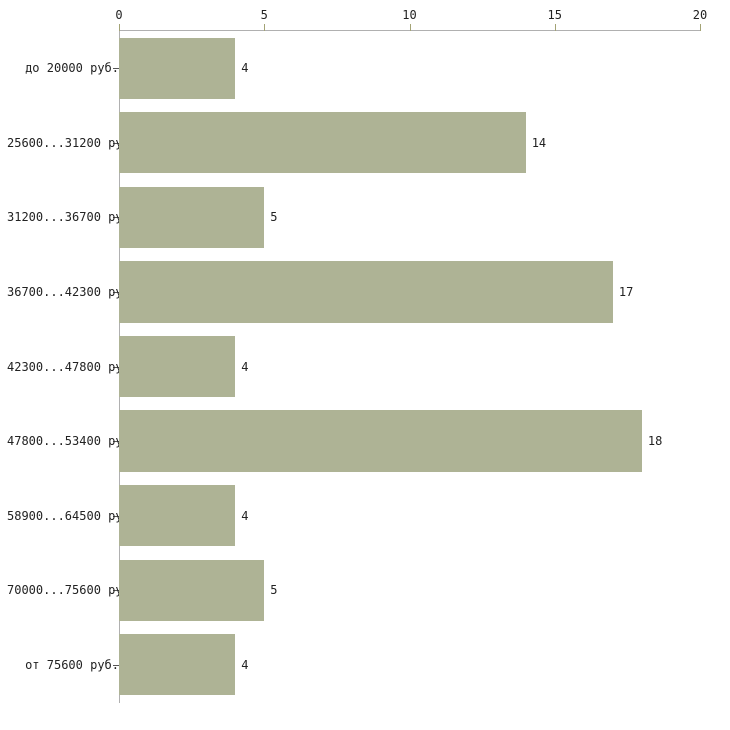 This screenshot has height=730, width=730. Describe the element at coordinates (72, 664) in the screenshot. I see `category-label: от 75600 руб.` at that location.